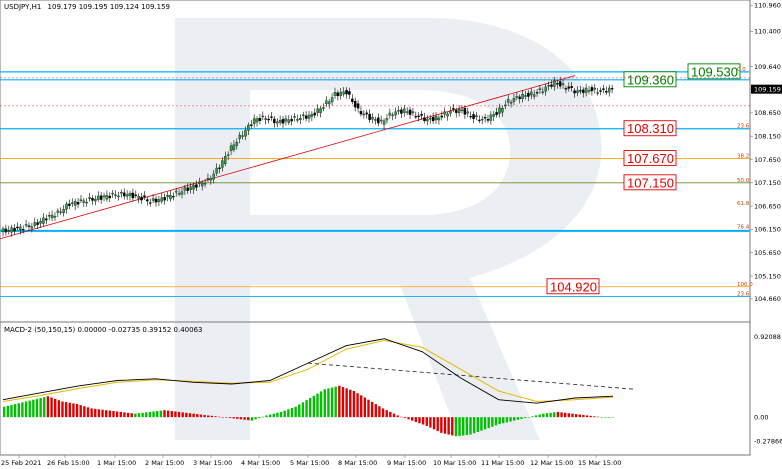 The height and width of the screenshot is (469, 782). I want to click on fibo-label: 0.0, so click(741, 70).